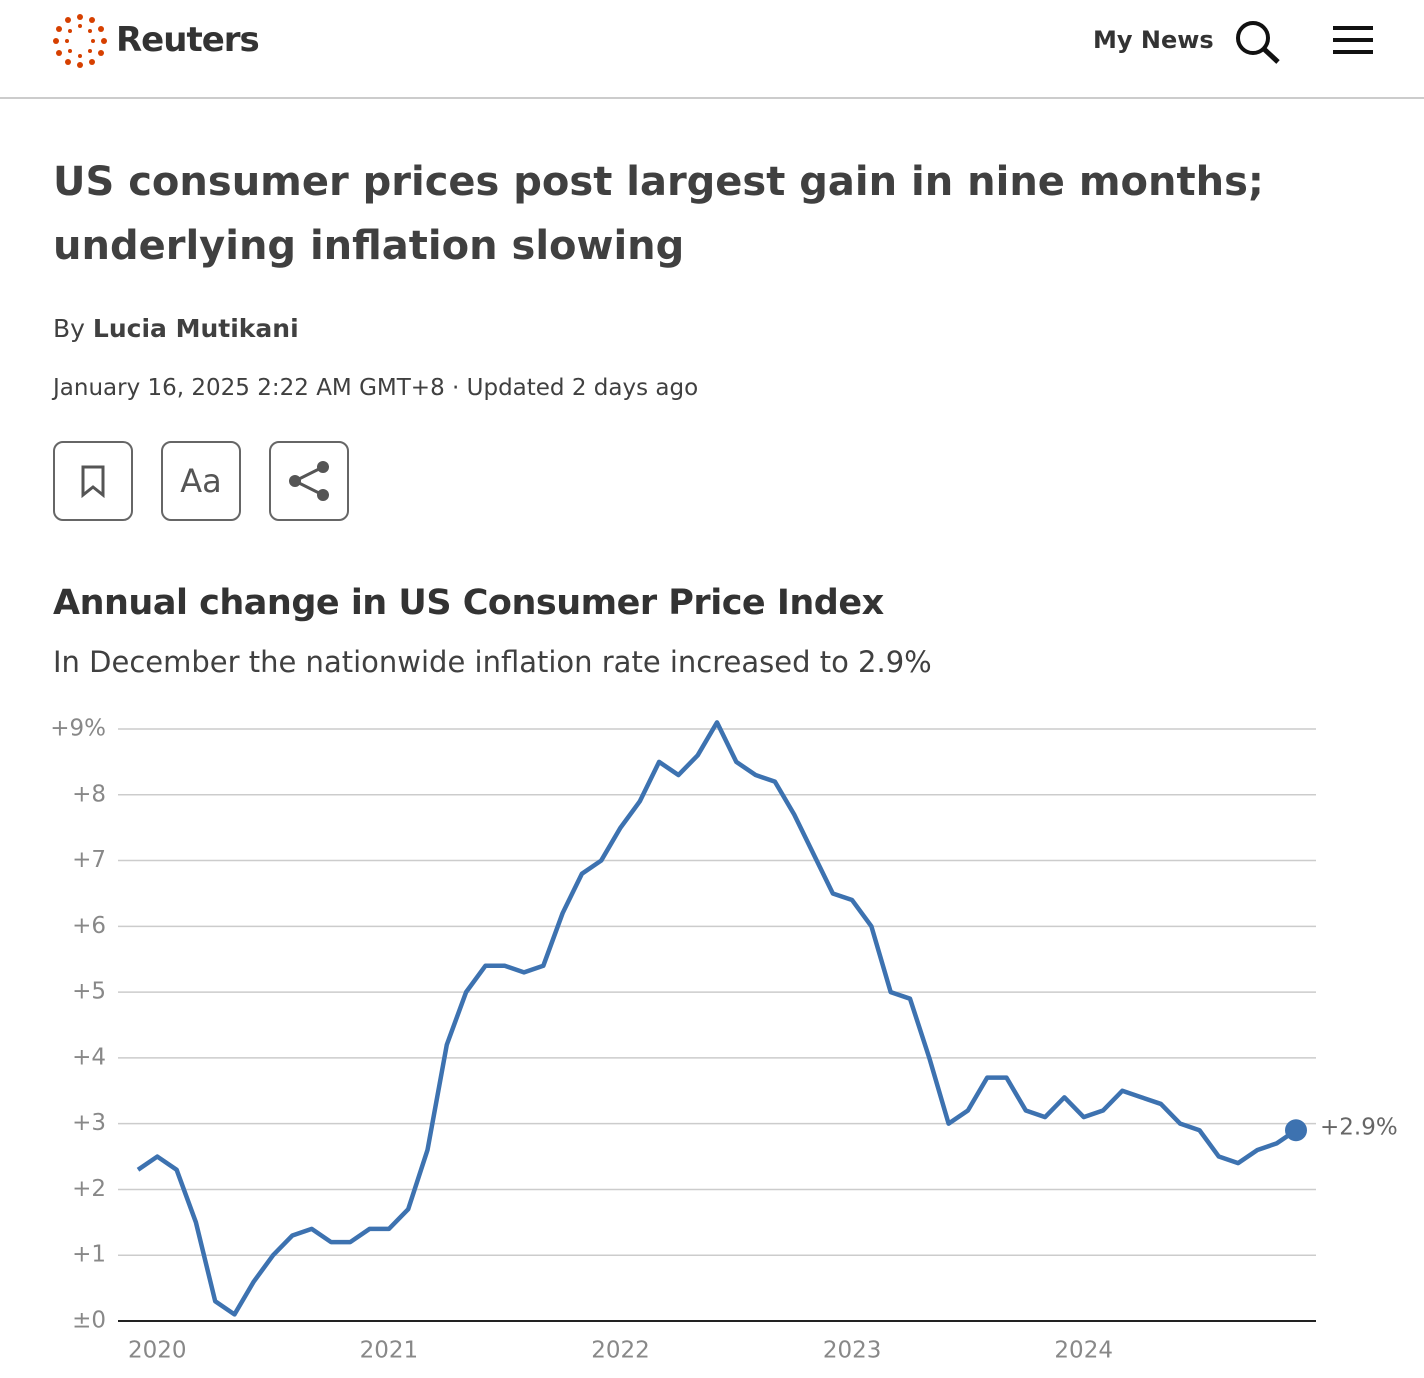 The height and width of the screenshot is (1378, 1424). Describe the element at coordinates (1083, 1351) in the screenshot. I see `x-tick-label: 2024` at that location.